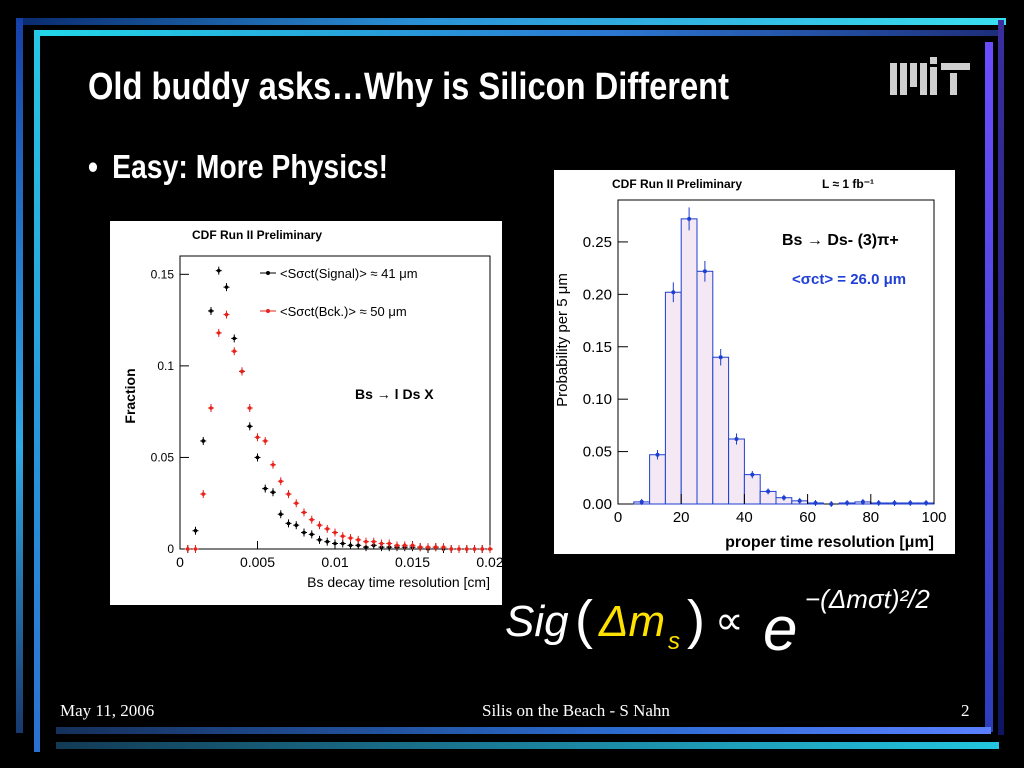 The height and width of the screenshot is (768, 1024). I want to click on significance-formula: Sig ( Δm s ) ∝ e −(Δmσt)²/2, so click(717, 623).